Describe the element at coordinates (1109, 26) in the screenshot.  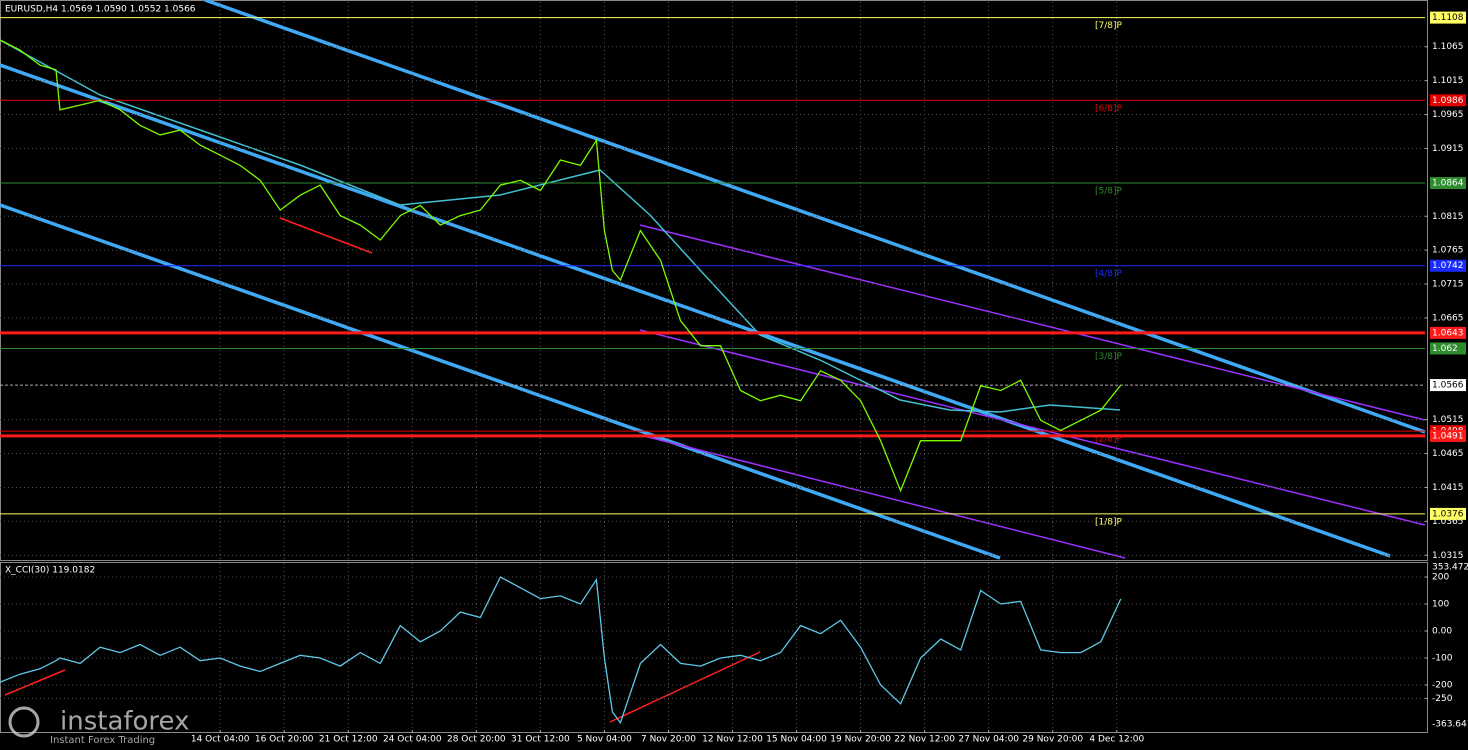
I see `level-tag: [7/8]P` at that location.